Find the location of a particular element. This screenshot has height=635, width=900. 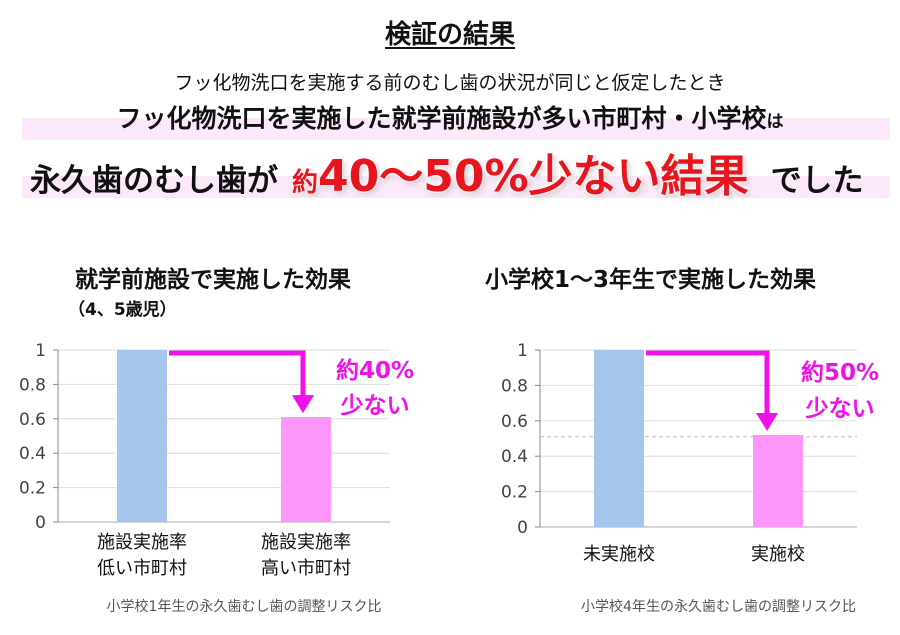

result-text: 永久歯のむし歯が 約40～50%少ない結果 でした is located at coordinates (460, 172).